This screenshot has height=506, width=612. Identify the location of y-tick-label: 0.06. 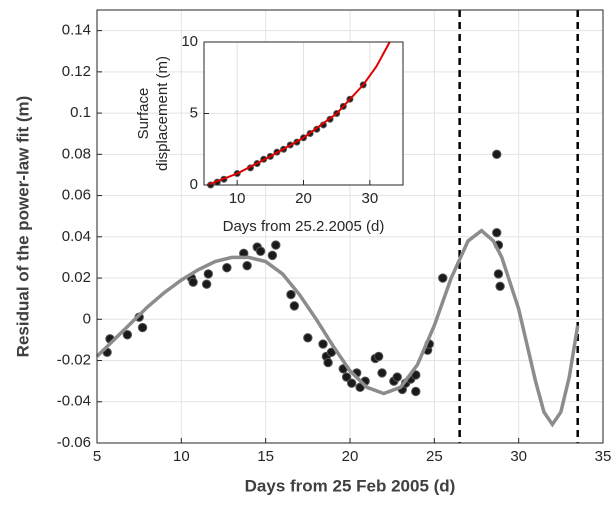
(76, 195).